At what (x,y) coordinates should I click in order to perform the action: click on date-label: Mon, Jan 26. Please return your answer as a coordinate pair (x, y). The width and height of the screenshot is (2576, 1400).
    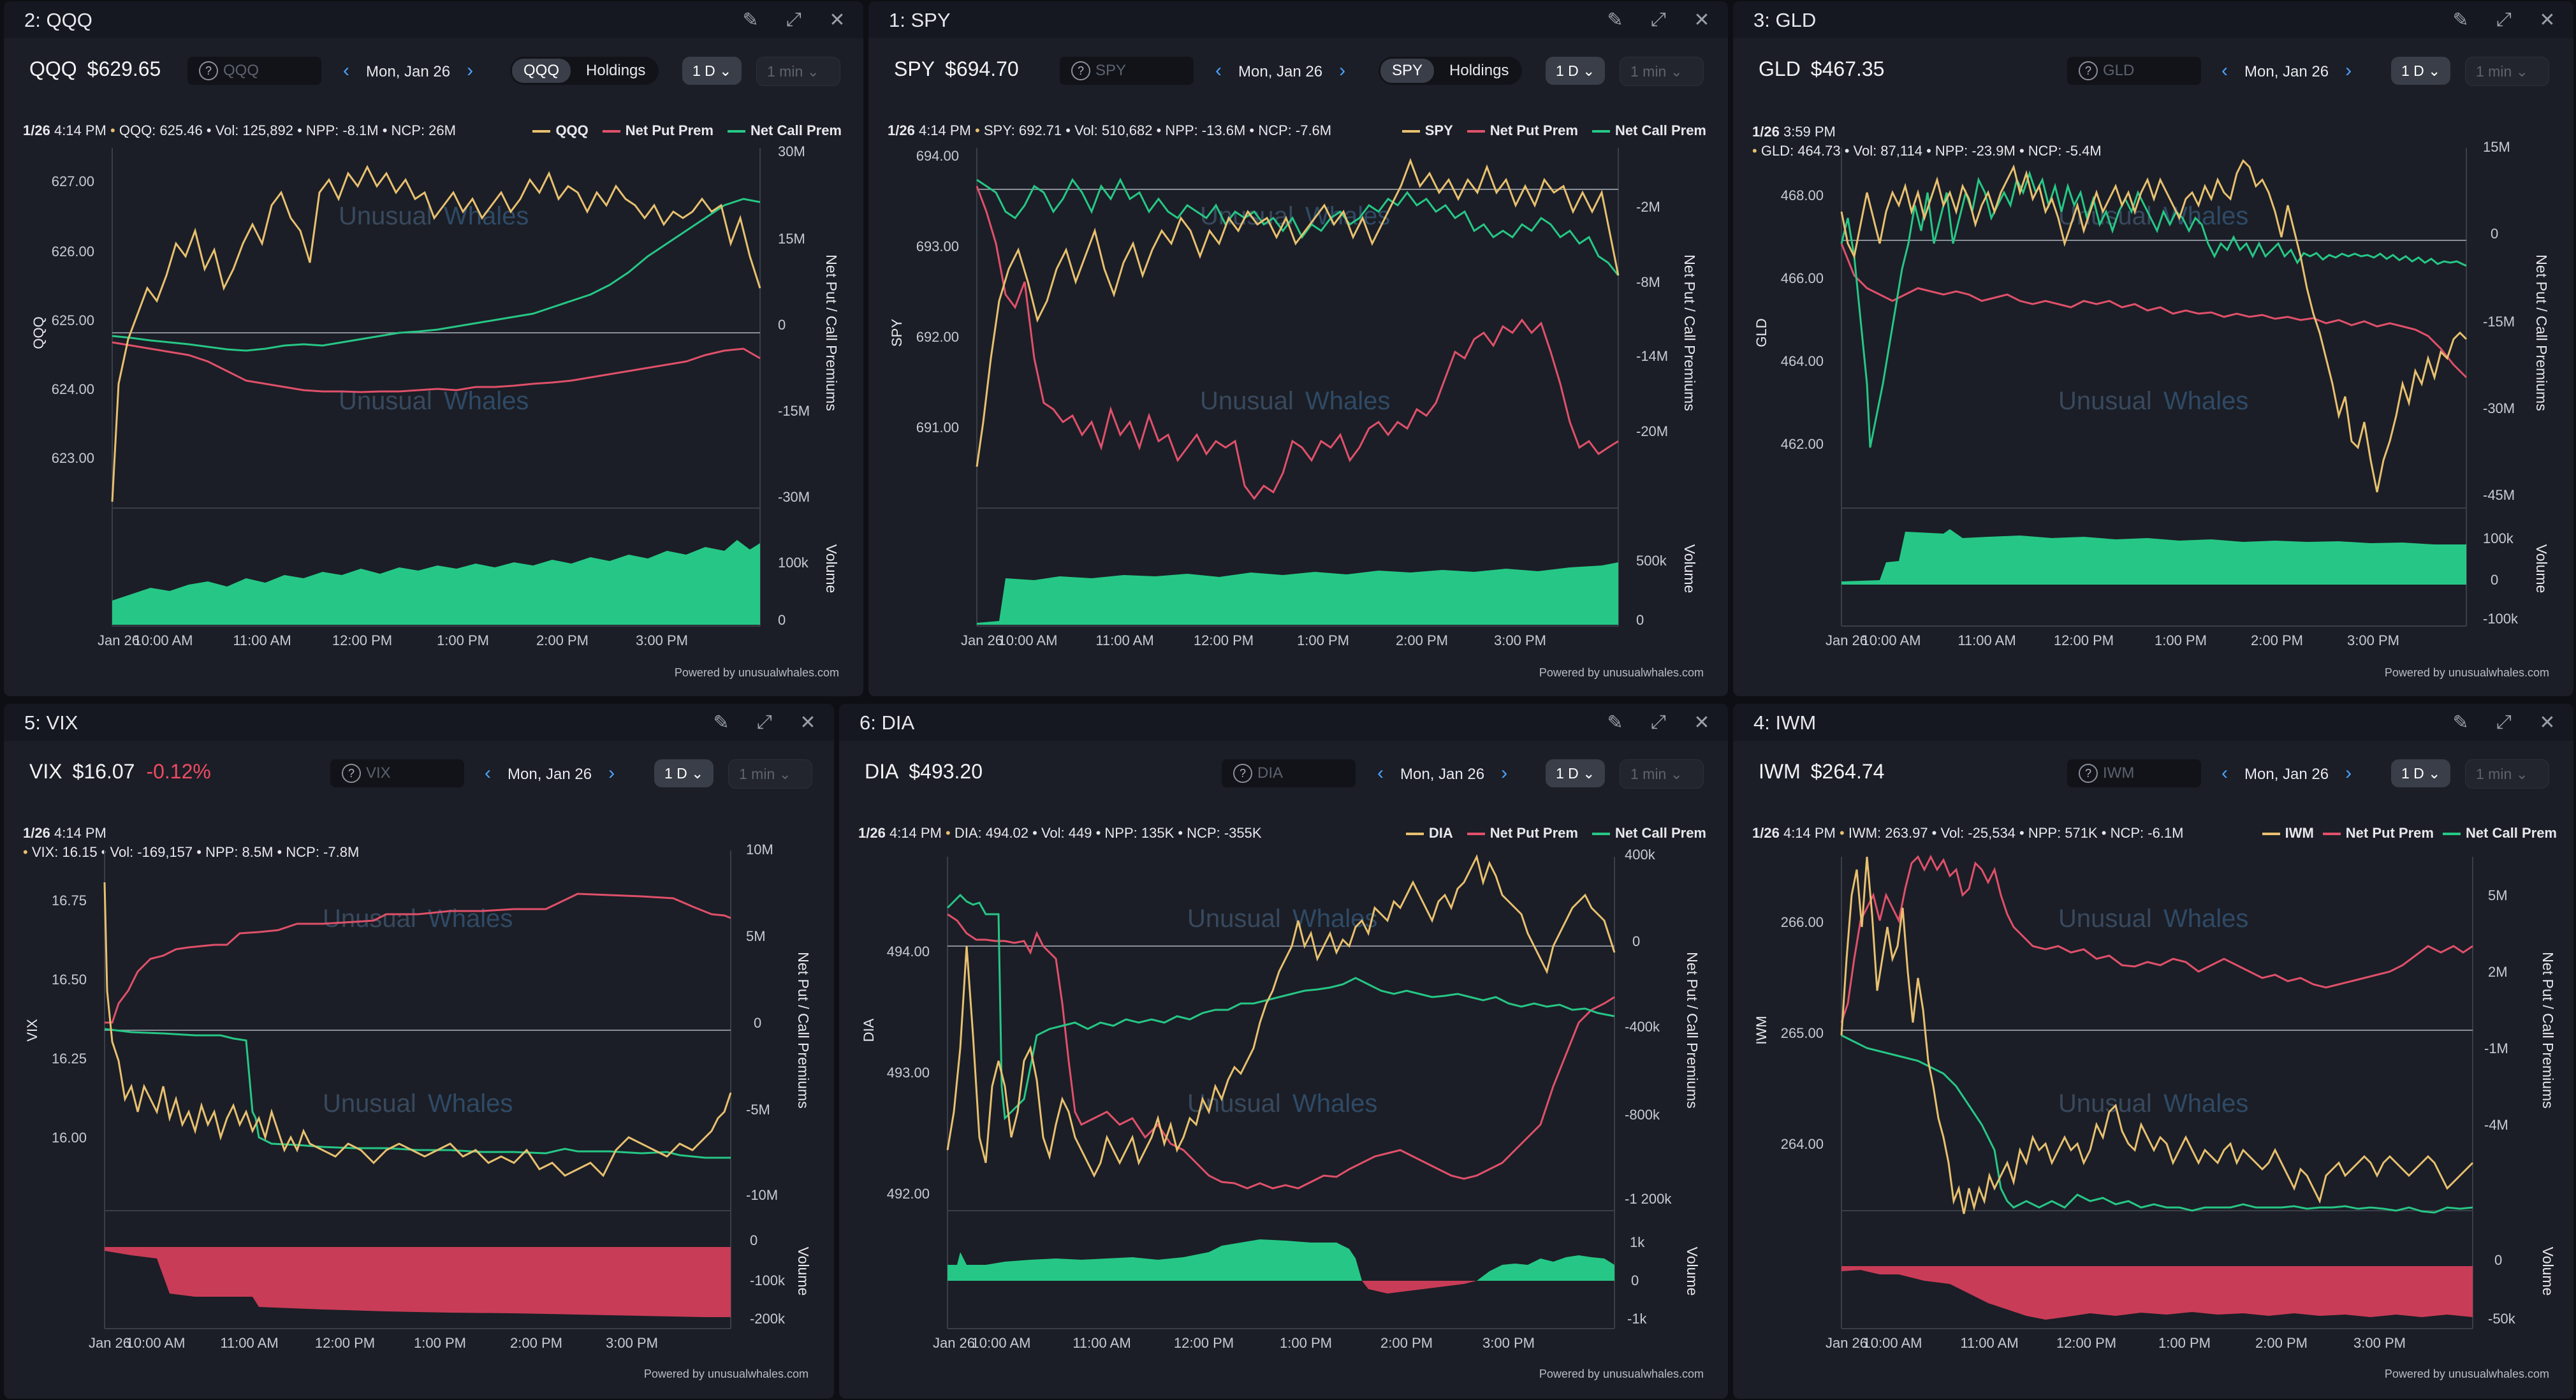
    Looking at the image, I should click on (2286, 774).